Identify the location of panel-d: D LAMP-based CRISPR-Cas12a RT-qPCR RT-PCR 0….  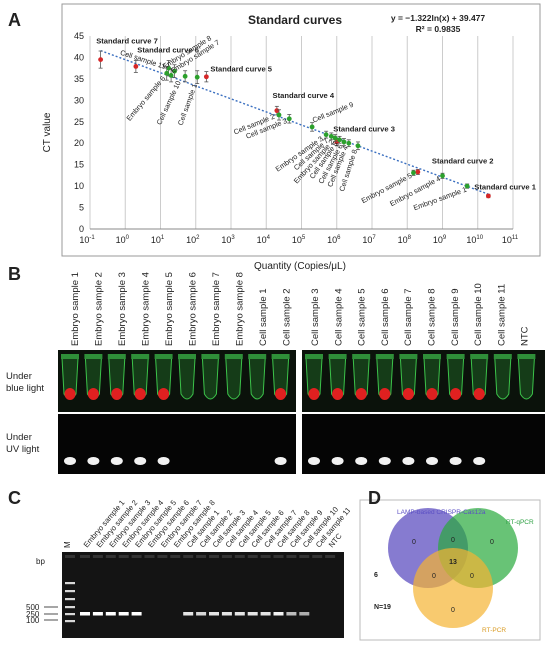
(450, 565).